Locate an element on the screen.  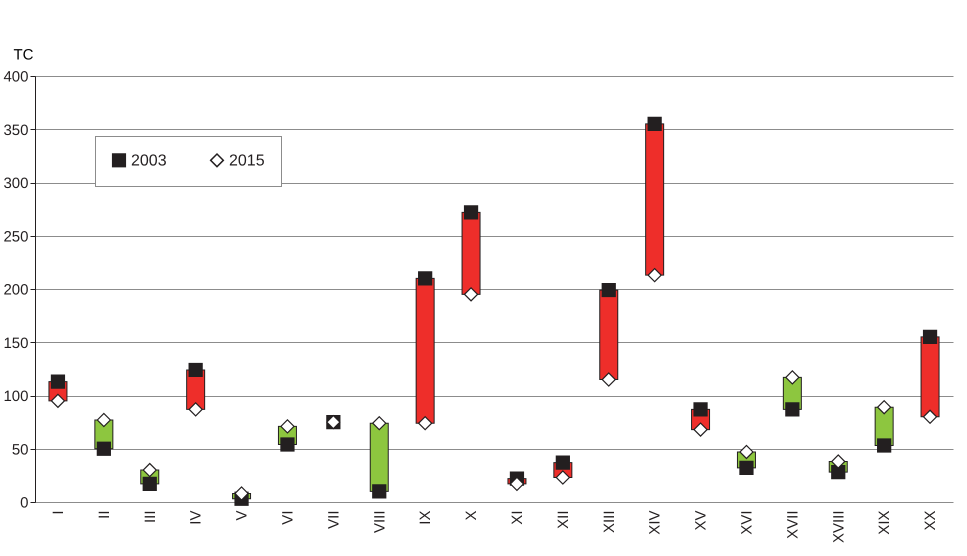
y-tick-label: 150 is located at coordinates (15, 343).